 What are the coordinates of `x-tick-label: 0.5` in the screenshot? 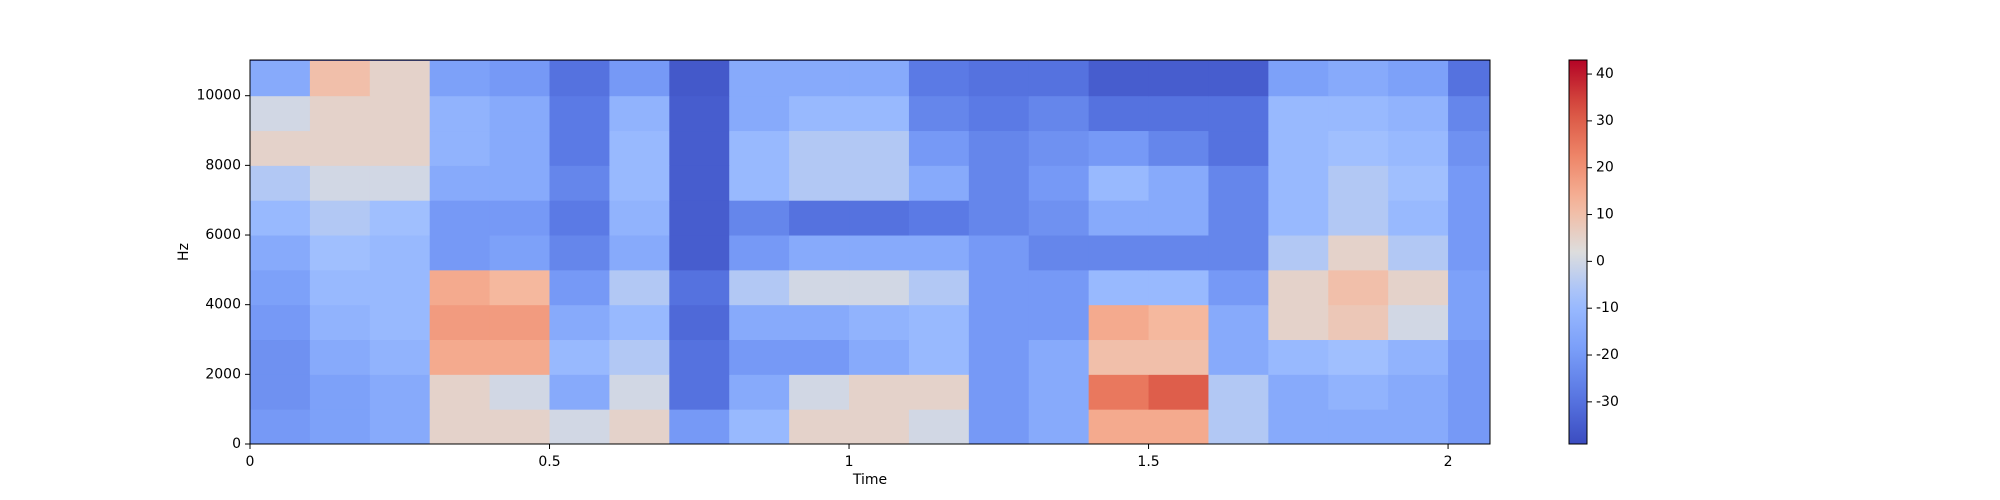 It's located at (549, 462).